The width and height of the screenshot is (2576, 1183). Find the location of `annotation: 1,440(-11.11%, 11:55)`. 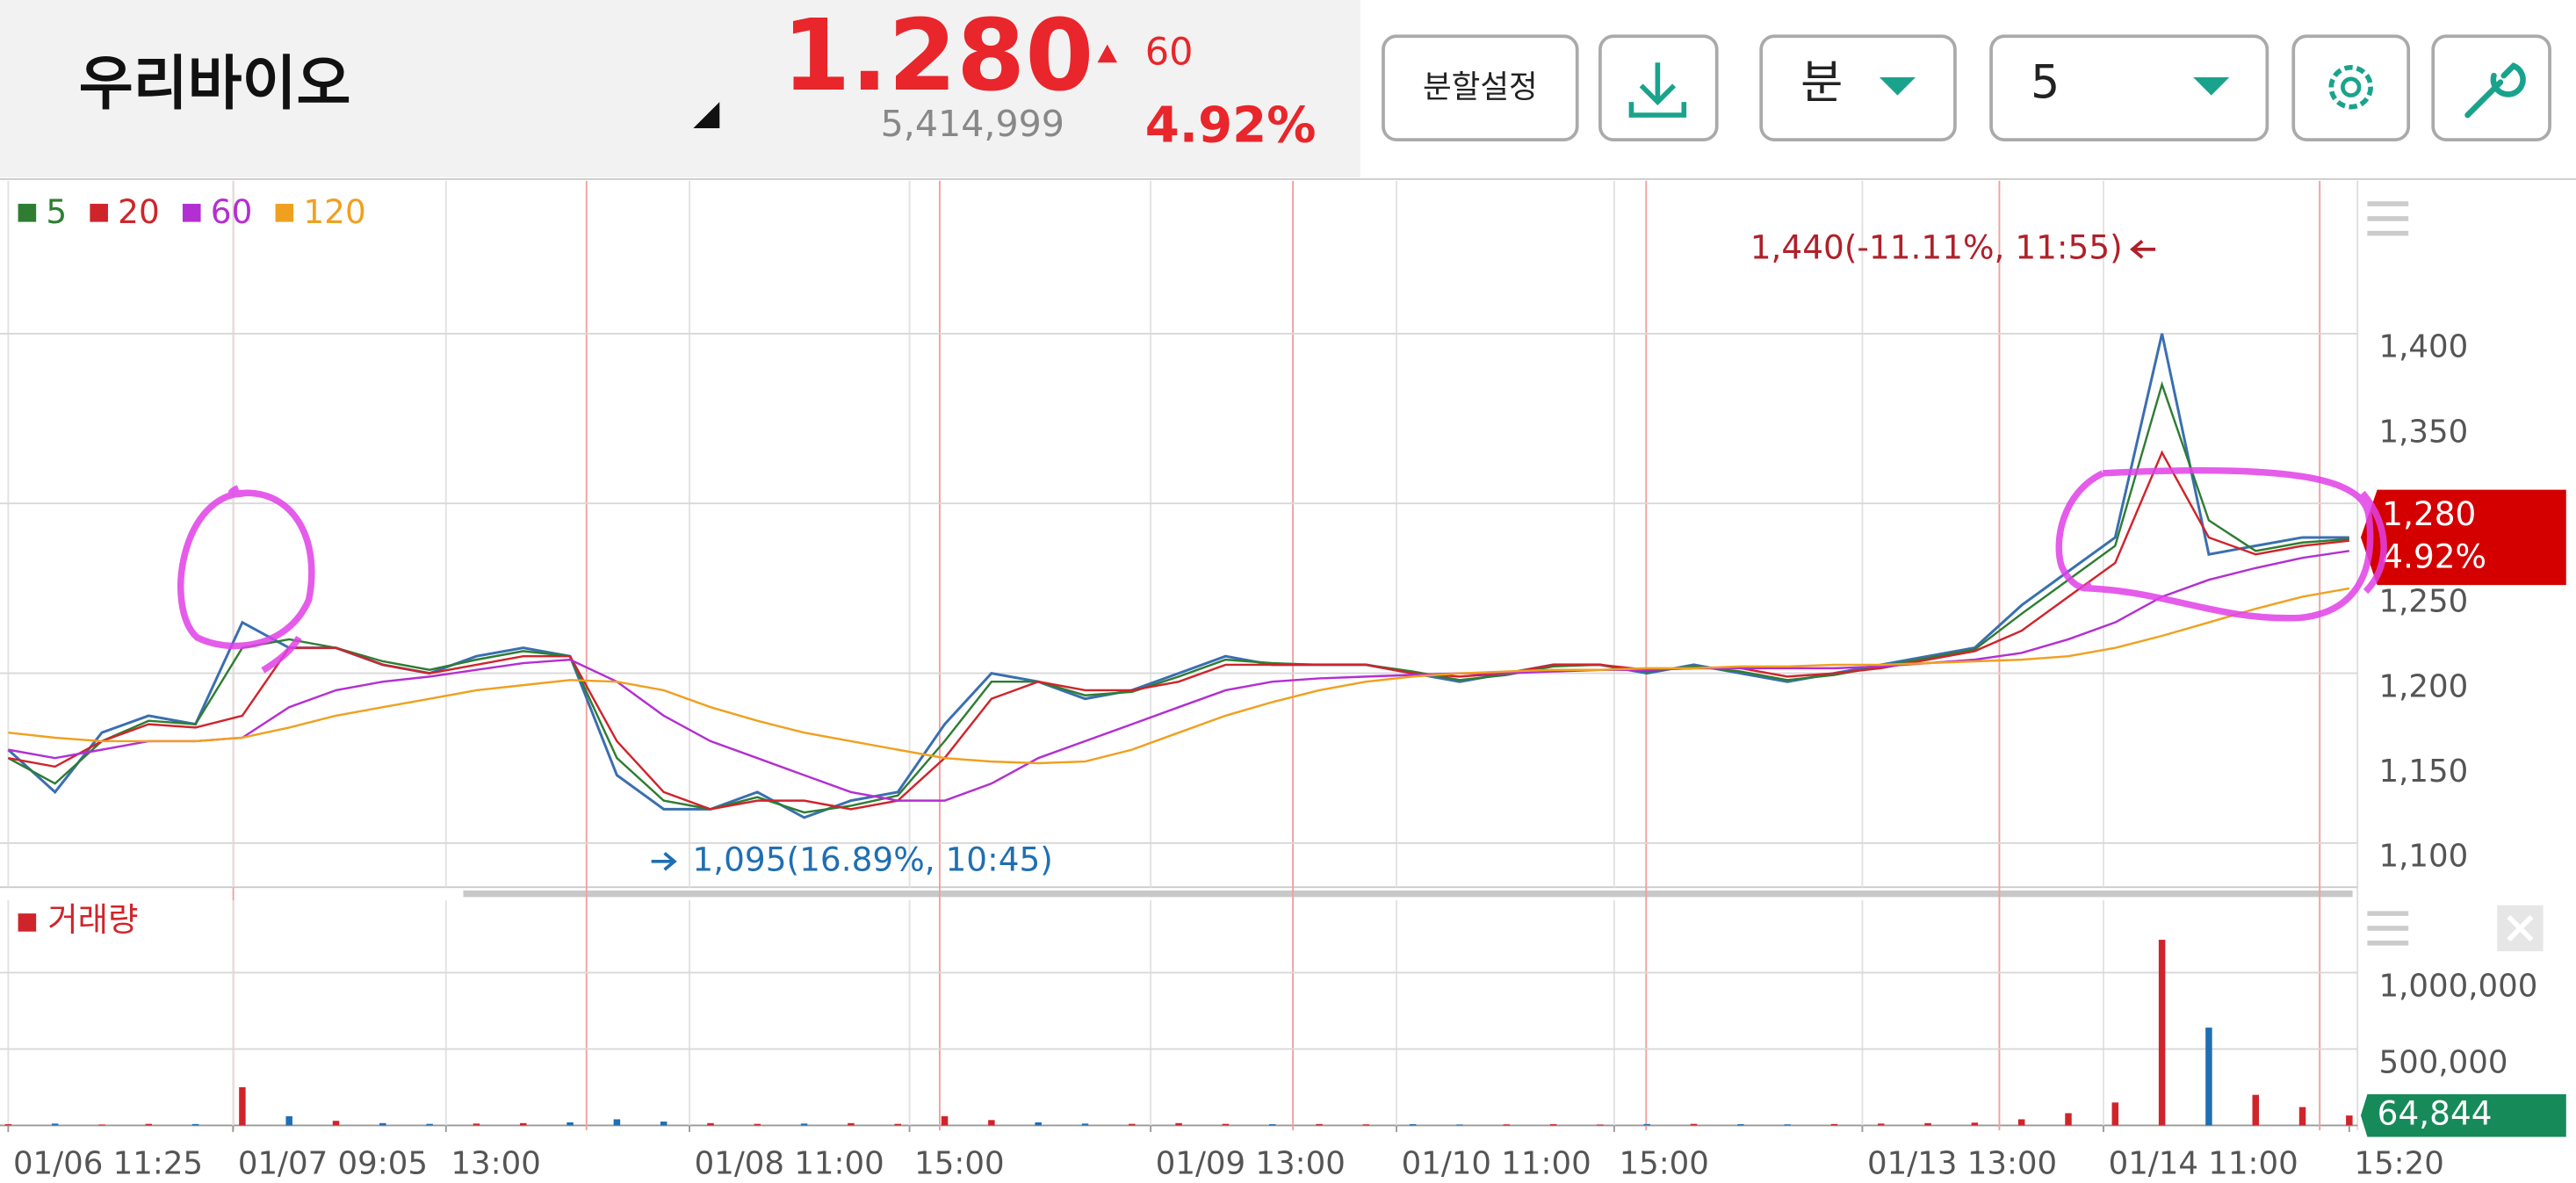

annotation: 1,440(-11.11%, 11:55) is located at coordinates (1936, 247).